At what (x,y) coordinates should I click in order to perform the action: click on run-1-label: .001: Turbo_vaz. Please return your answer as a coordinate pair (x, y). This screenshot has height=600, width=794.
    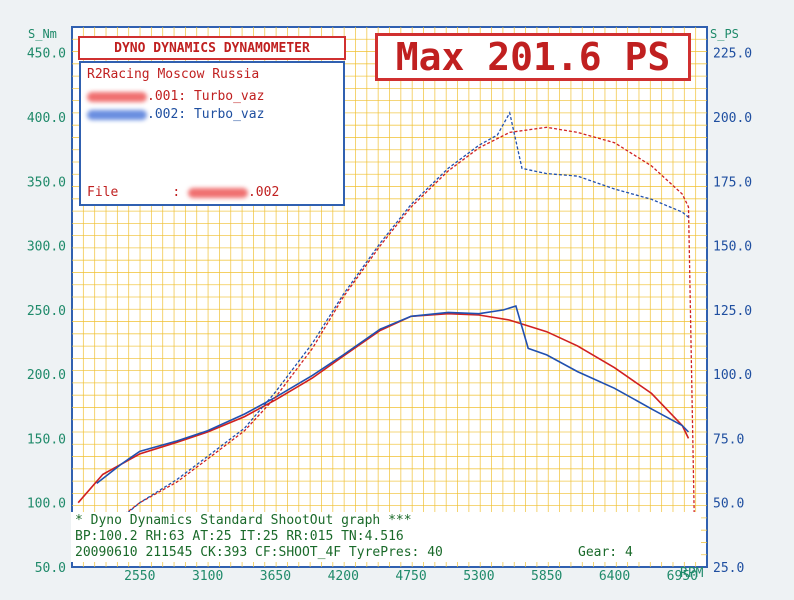
    Looking at the image, I should click on (206, 96).